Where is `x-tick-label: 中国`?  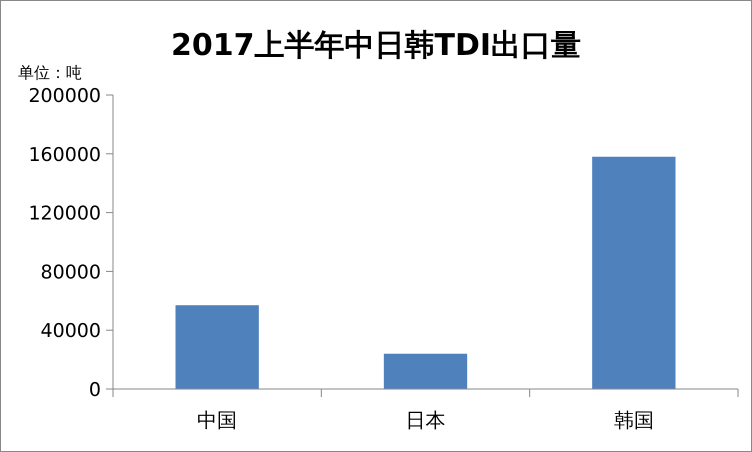
x-tick-label: 中国 is located at coordinates (217, 420).